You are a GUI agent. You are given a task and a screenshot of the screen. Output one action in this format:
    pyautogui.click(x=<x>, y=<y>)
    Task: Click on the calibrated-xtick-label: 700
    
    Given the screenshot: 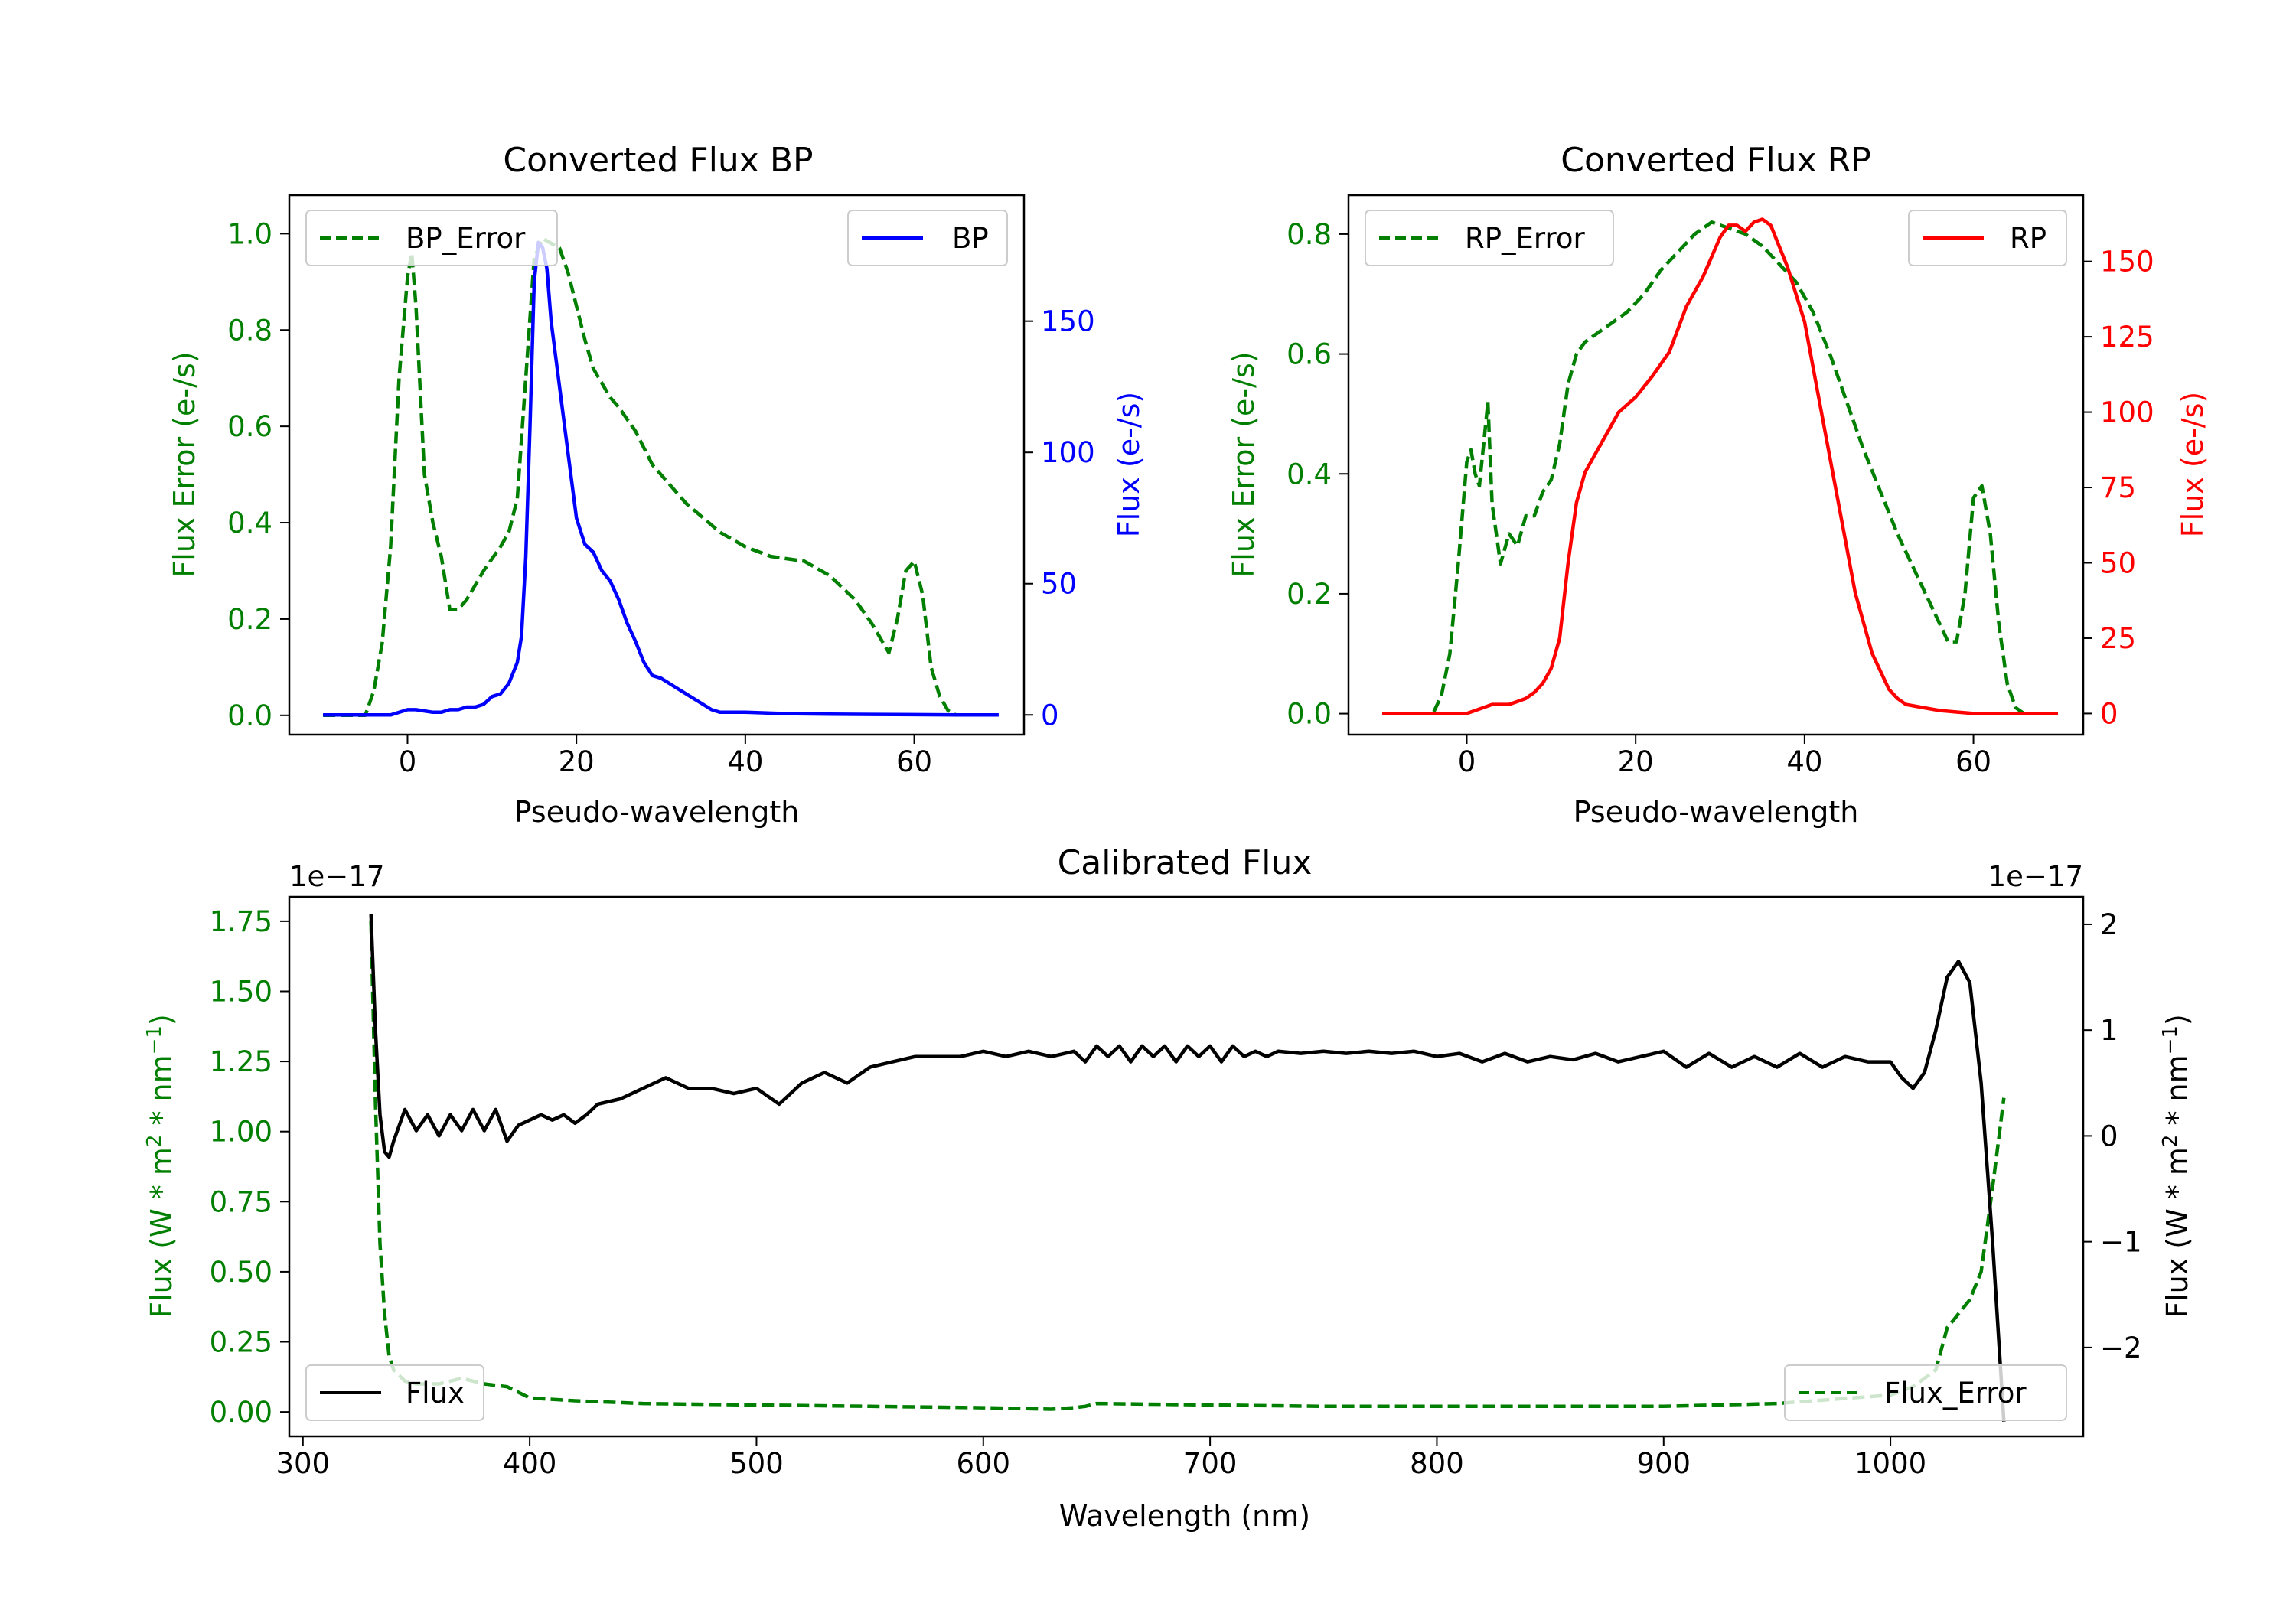 What is the action you would take?
    pyautogui.click(x=1210, y=1463)
    